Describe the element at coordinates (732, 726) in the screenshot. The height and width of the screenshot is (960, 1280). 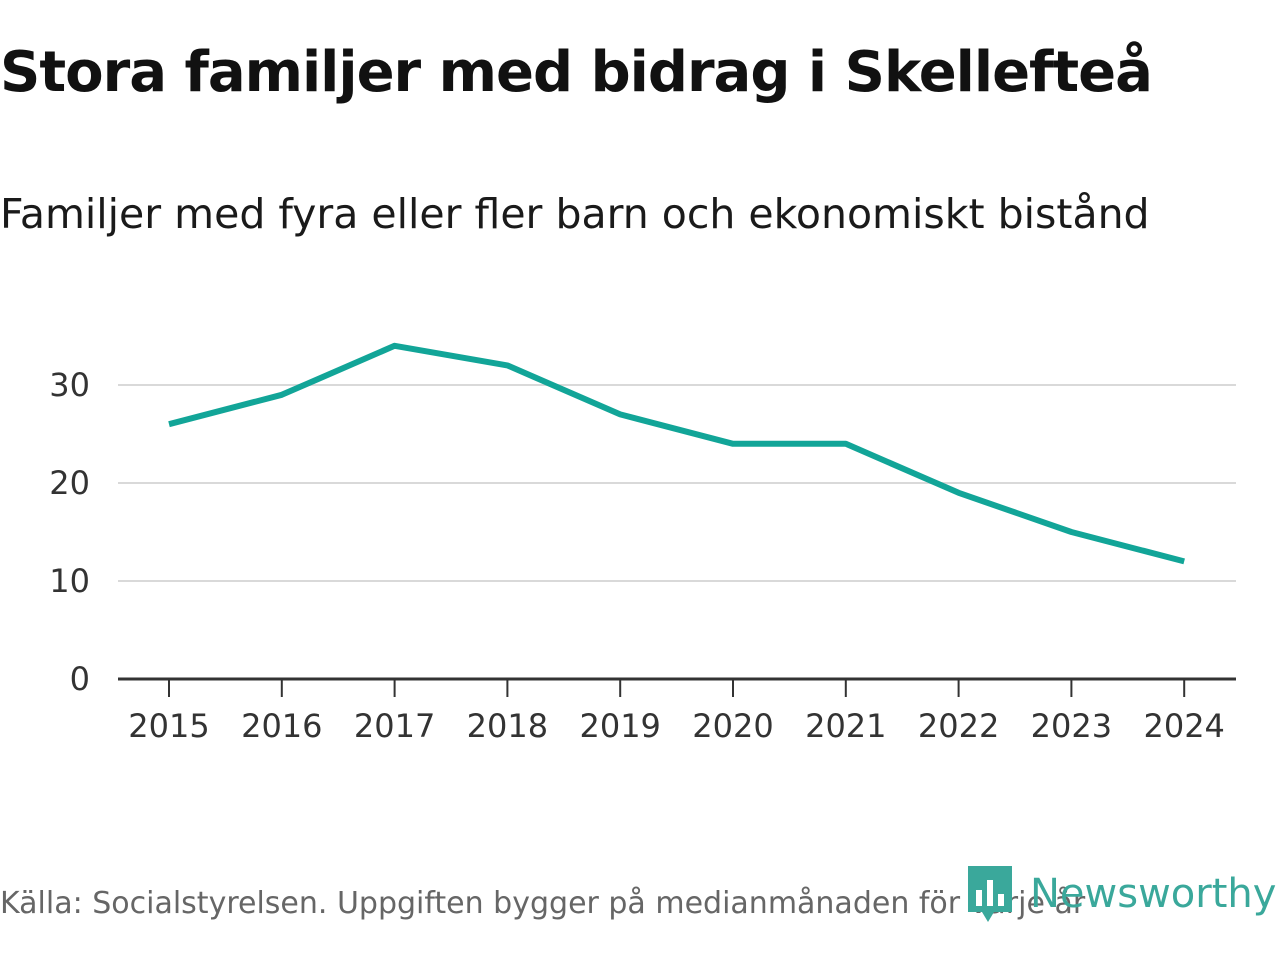
I see `x-tick-label-2020: 2020` at that location.